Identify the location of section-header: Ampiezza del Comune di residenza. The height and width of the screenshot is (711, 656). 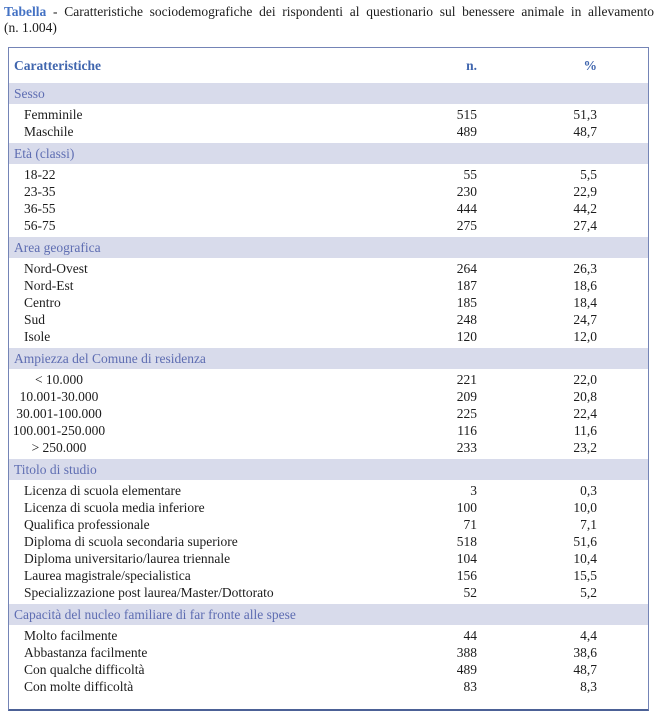
(328, 359).